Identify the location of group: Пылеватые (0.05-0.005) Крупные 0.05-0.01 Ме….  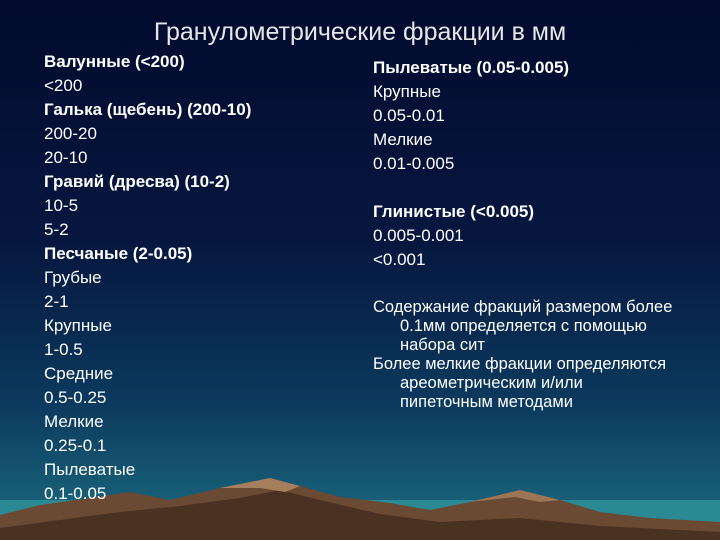
(471, 116).